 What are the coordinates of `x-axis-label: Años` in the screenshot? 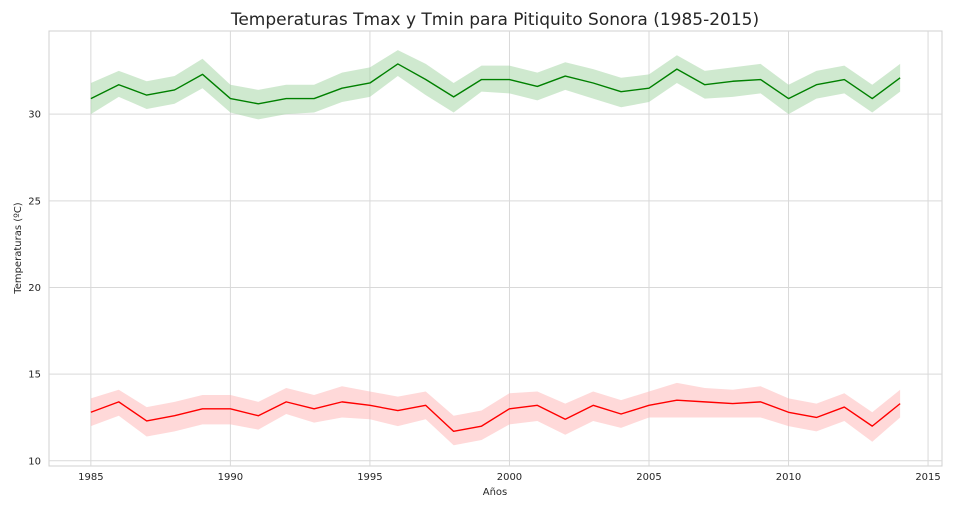 It's located at (495, 492).